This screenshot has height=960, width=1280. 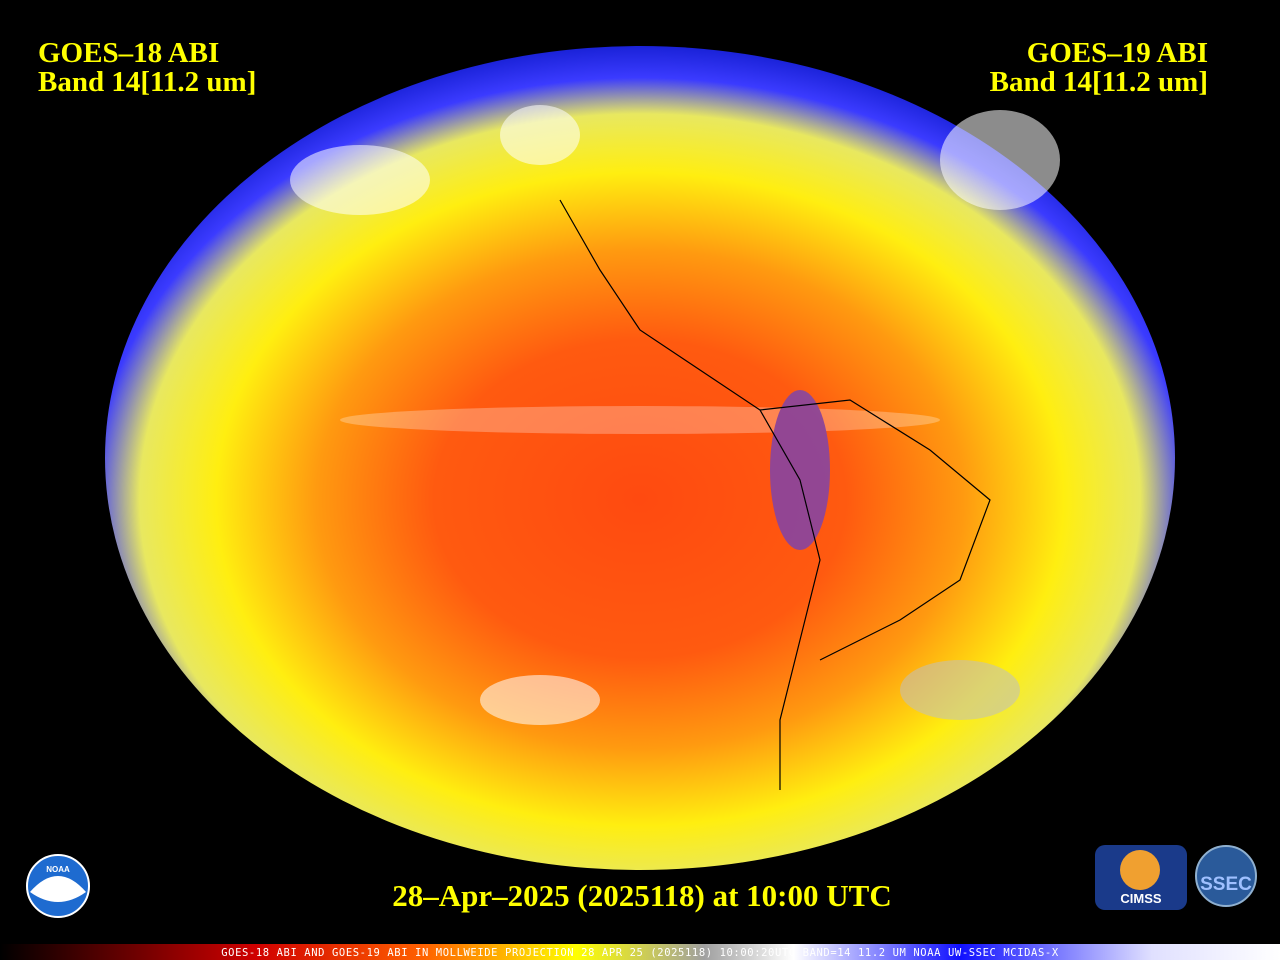 What do you see at coordinates (1099, 82) in the screenshot?
I see `right-band: Band 14[11.2 um]` at bounding box center [1099, 82].